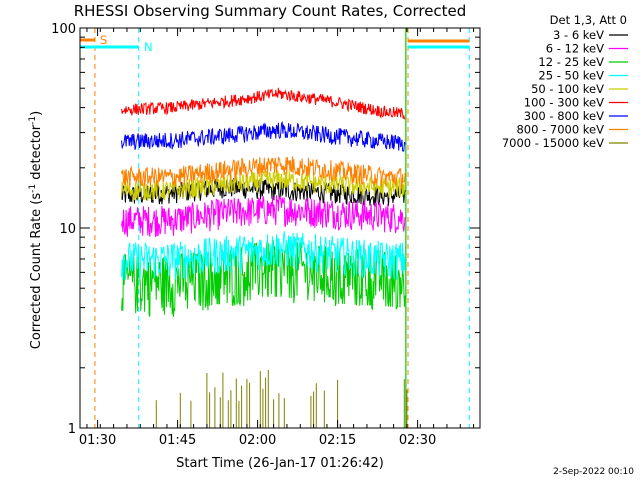 The height and width of the screenshot is (480, 640). Describe the element at coordinates (567, 89) in the screenshot. I see `legend-label-5: 50 - 100 keV` at that location.